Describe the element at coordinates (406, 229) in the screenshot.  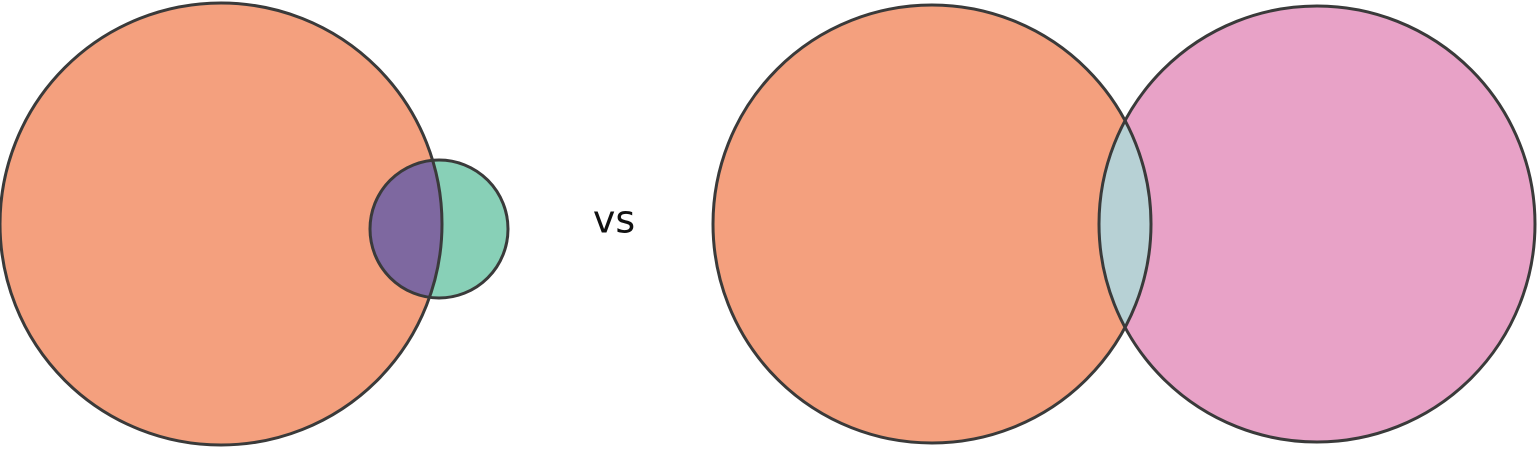
I see `left-venn-overlap-region` at that location.